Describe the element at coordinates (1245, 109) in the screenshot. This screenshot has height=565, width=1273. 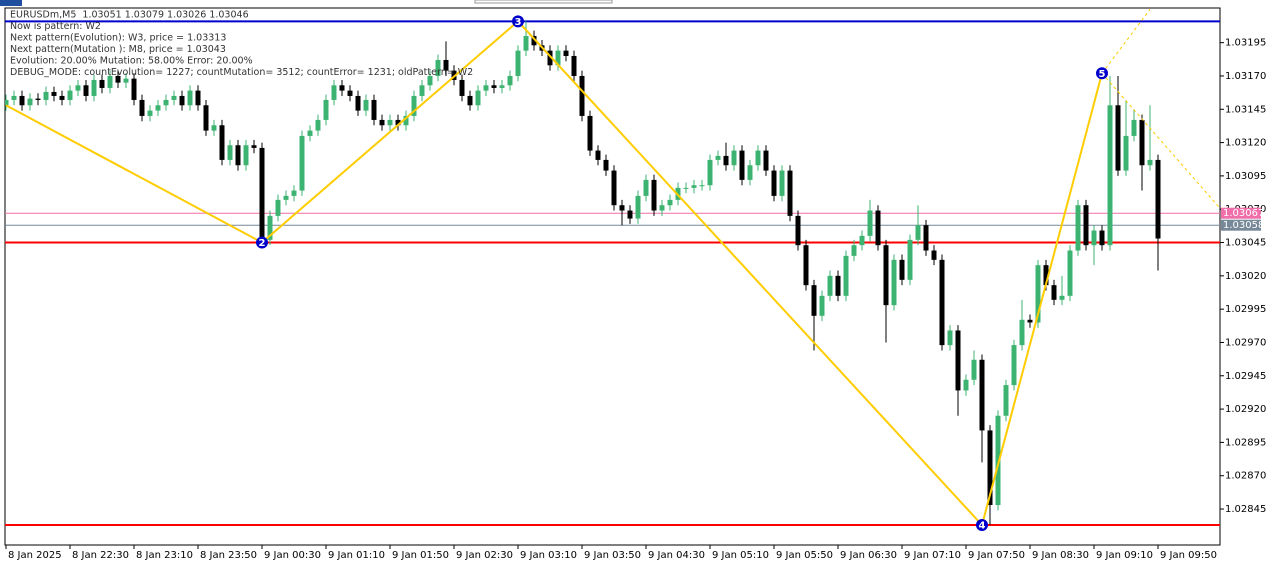
I see `y-tick-label: 1.03145` at that location.